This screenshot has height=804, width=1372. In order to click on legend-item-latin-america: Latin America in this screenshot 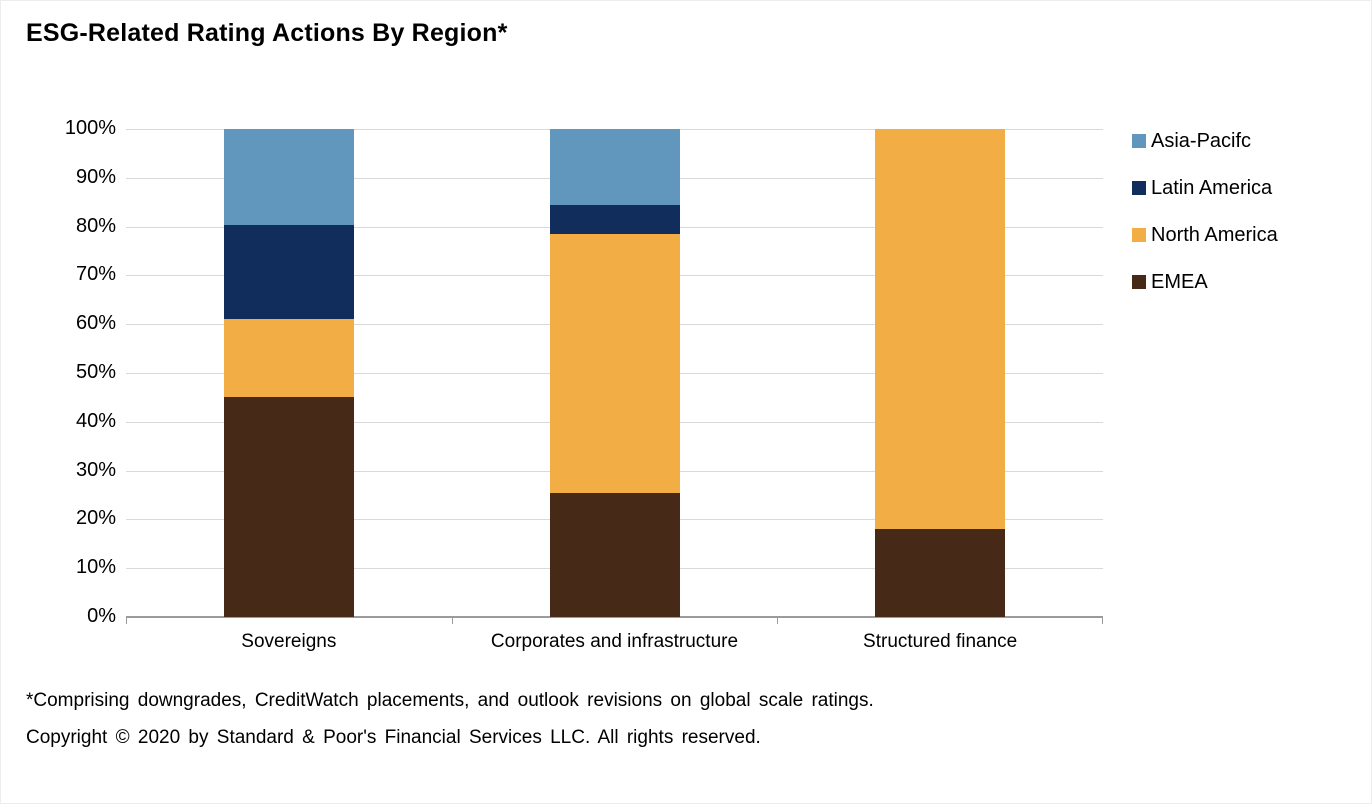, I will do `click(1205, 188)`.